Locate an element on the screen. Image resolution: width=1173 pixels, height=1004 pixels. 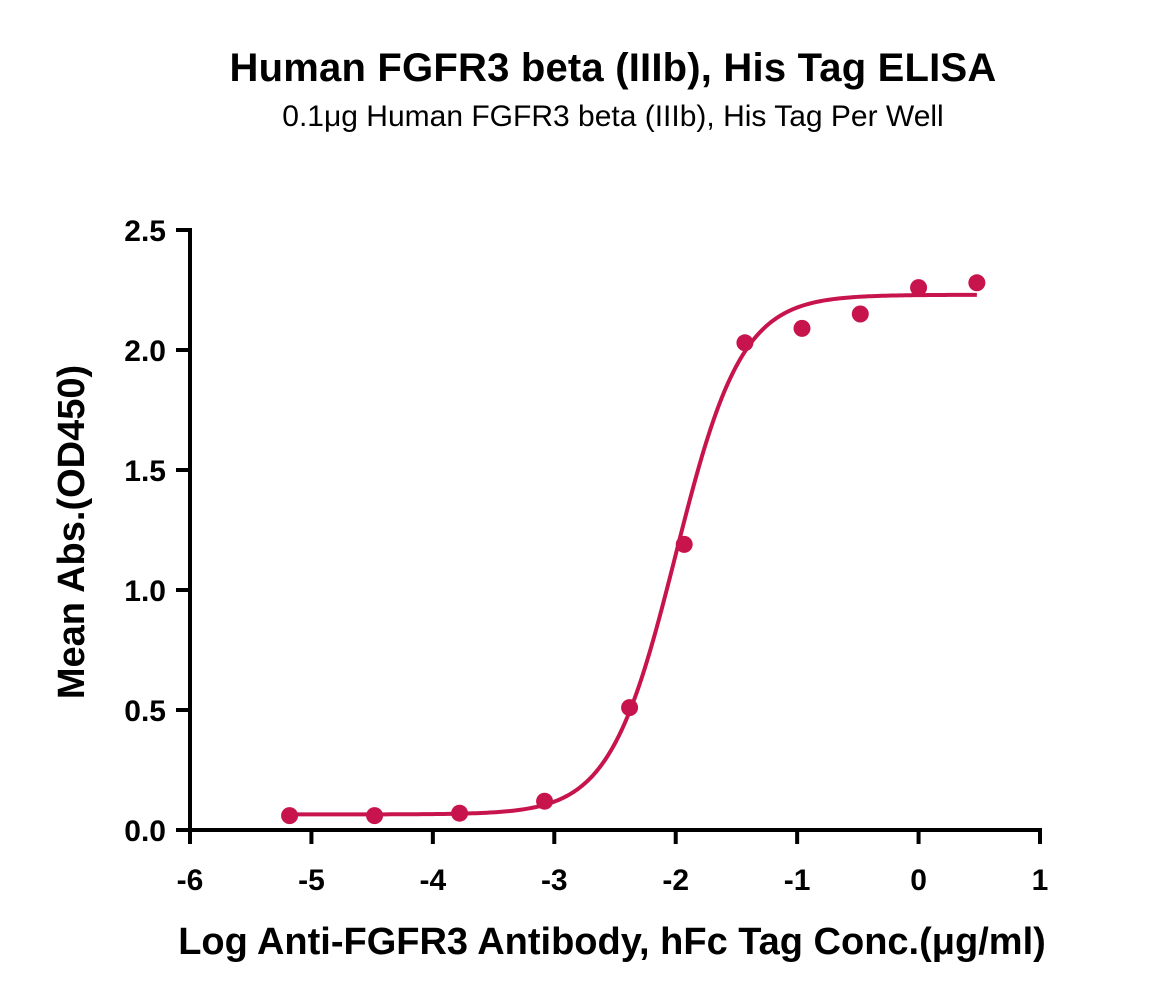
y-tick-label: 2.0 is located at coordinates (145, 351).